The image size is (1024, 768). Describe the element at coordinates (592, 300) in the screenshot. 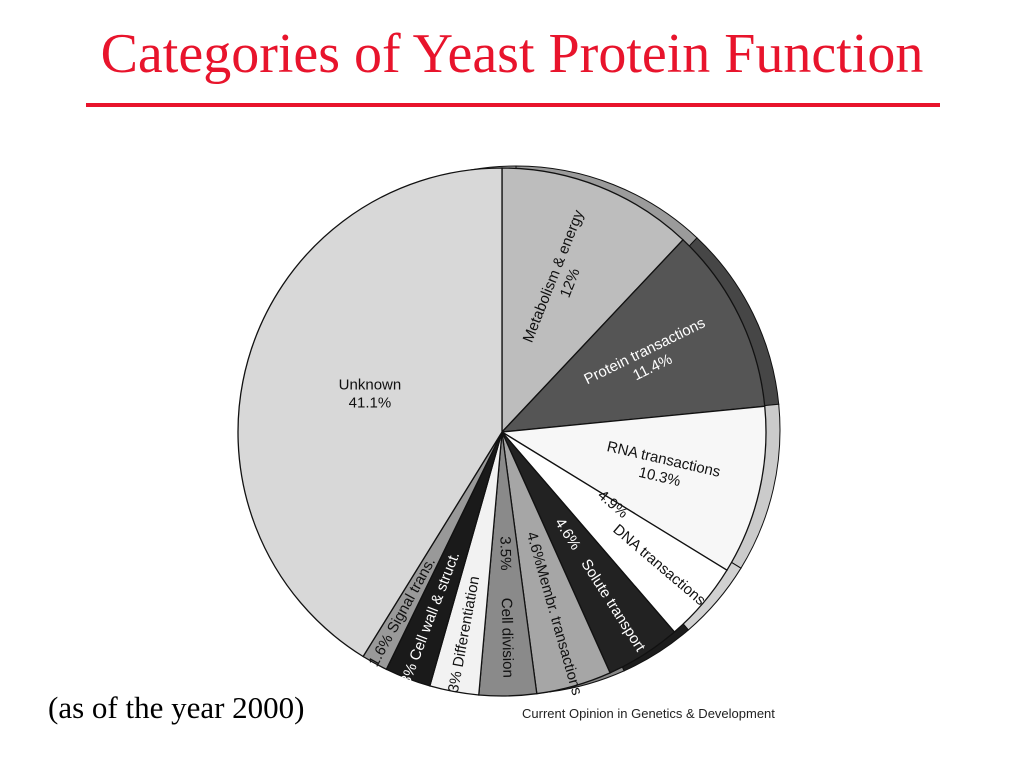

I see `pie-slice-metabolism-energy` at that location.